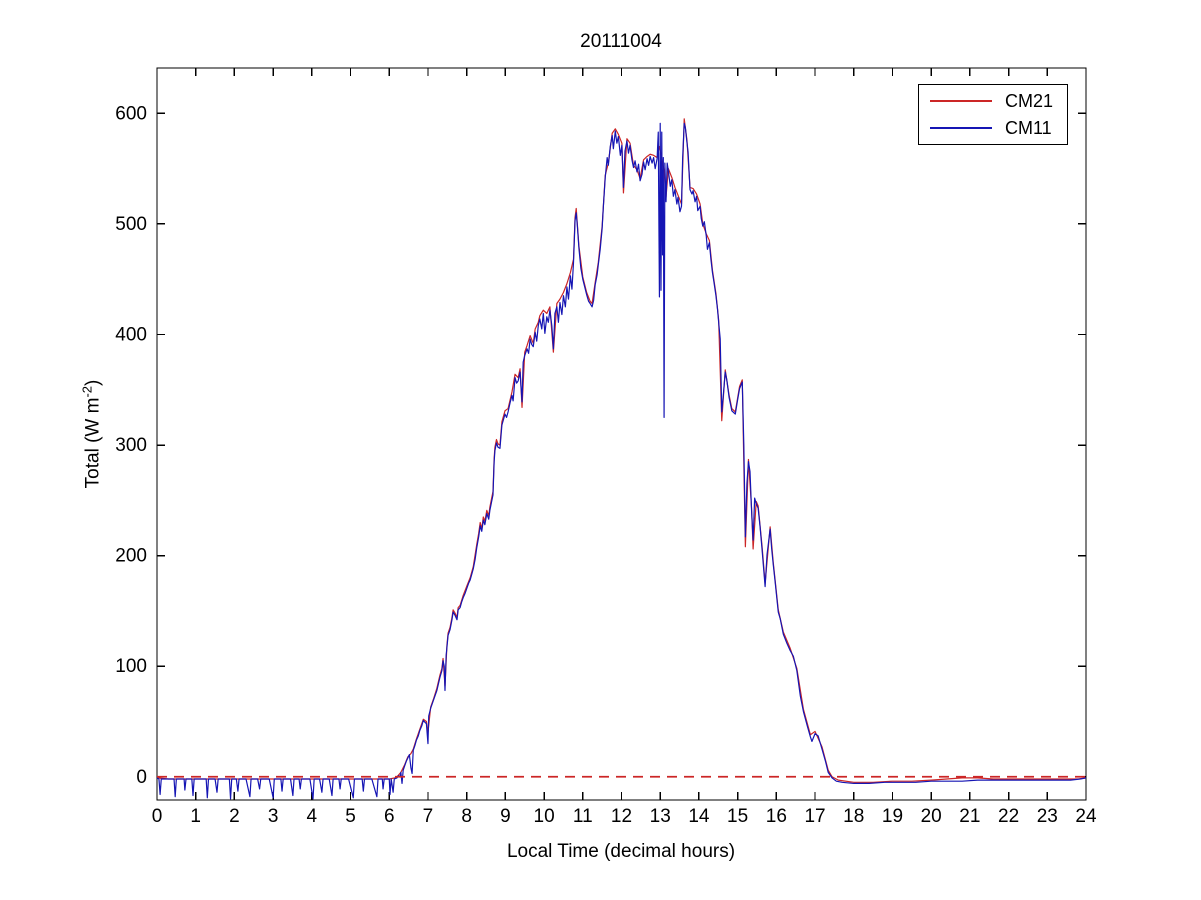  I want to click on x-tick-label-11: 11, so click(583, 816).